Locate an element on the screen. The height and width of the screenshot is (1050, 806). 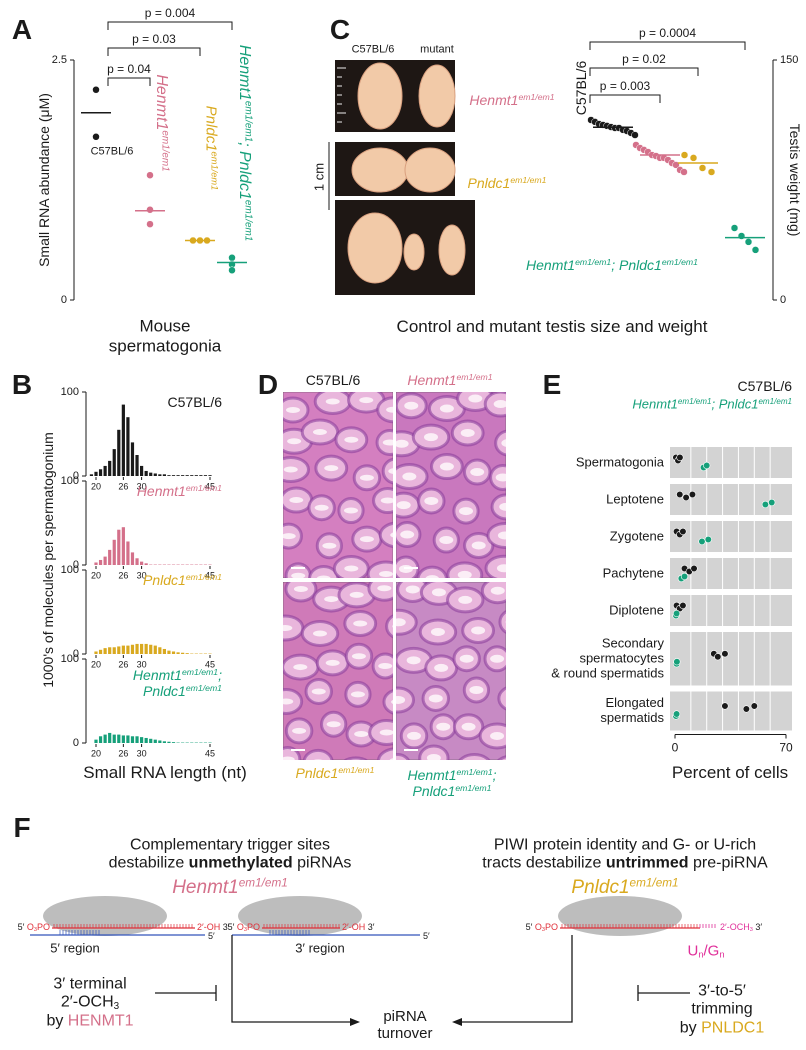
three-prime-end: 2′-OCH3 3′ is located at coordinates (741, 927).